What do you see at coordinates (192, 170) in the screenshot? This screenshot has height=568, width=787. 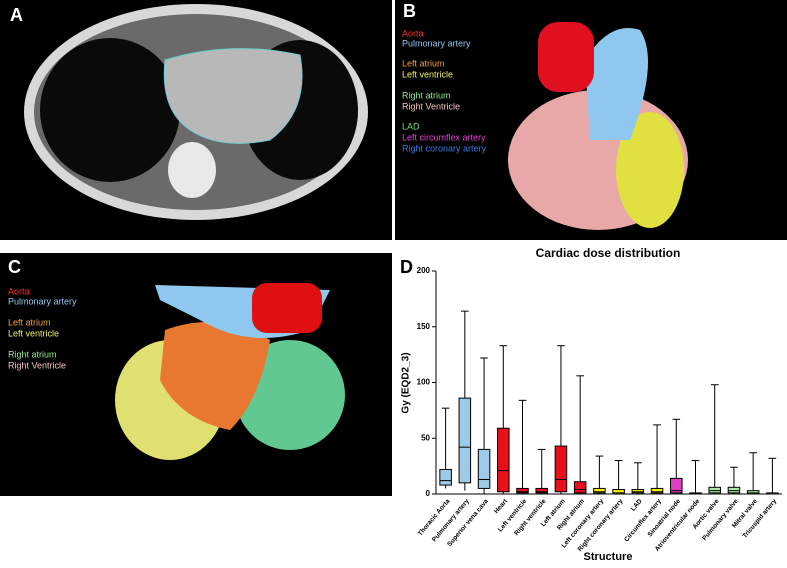 I see `ct-spine` at bounding box center [192, 170].